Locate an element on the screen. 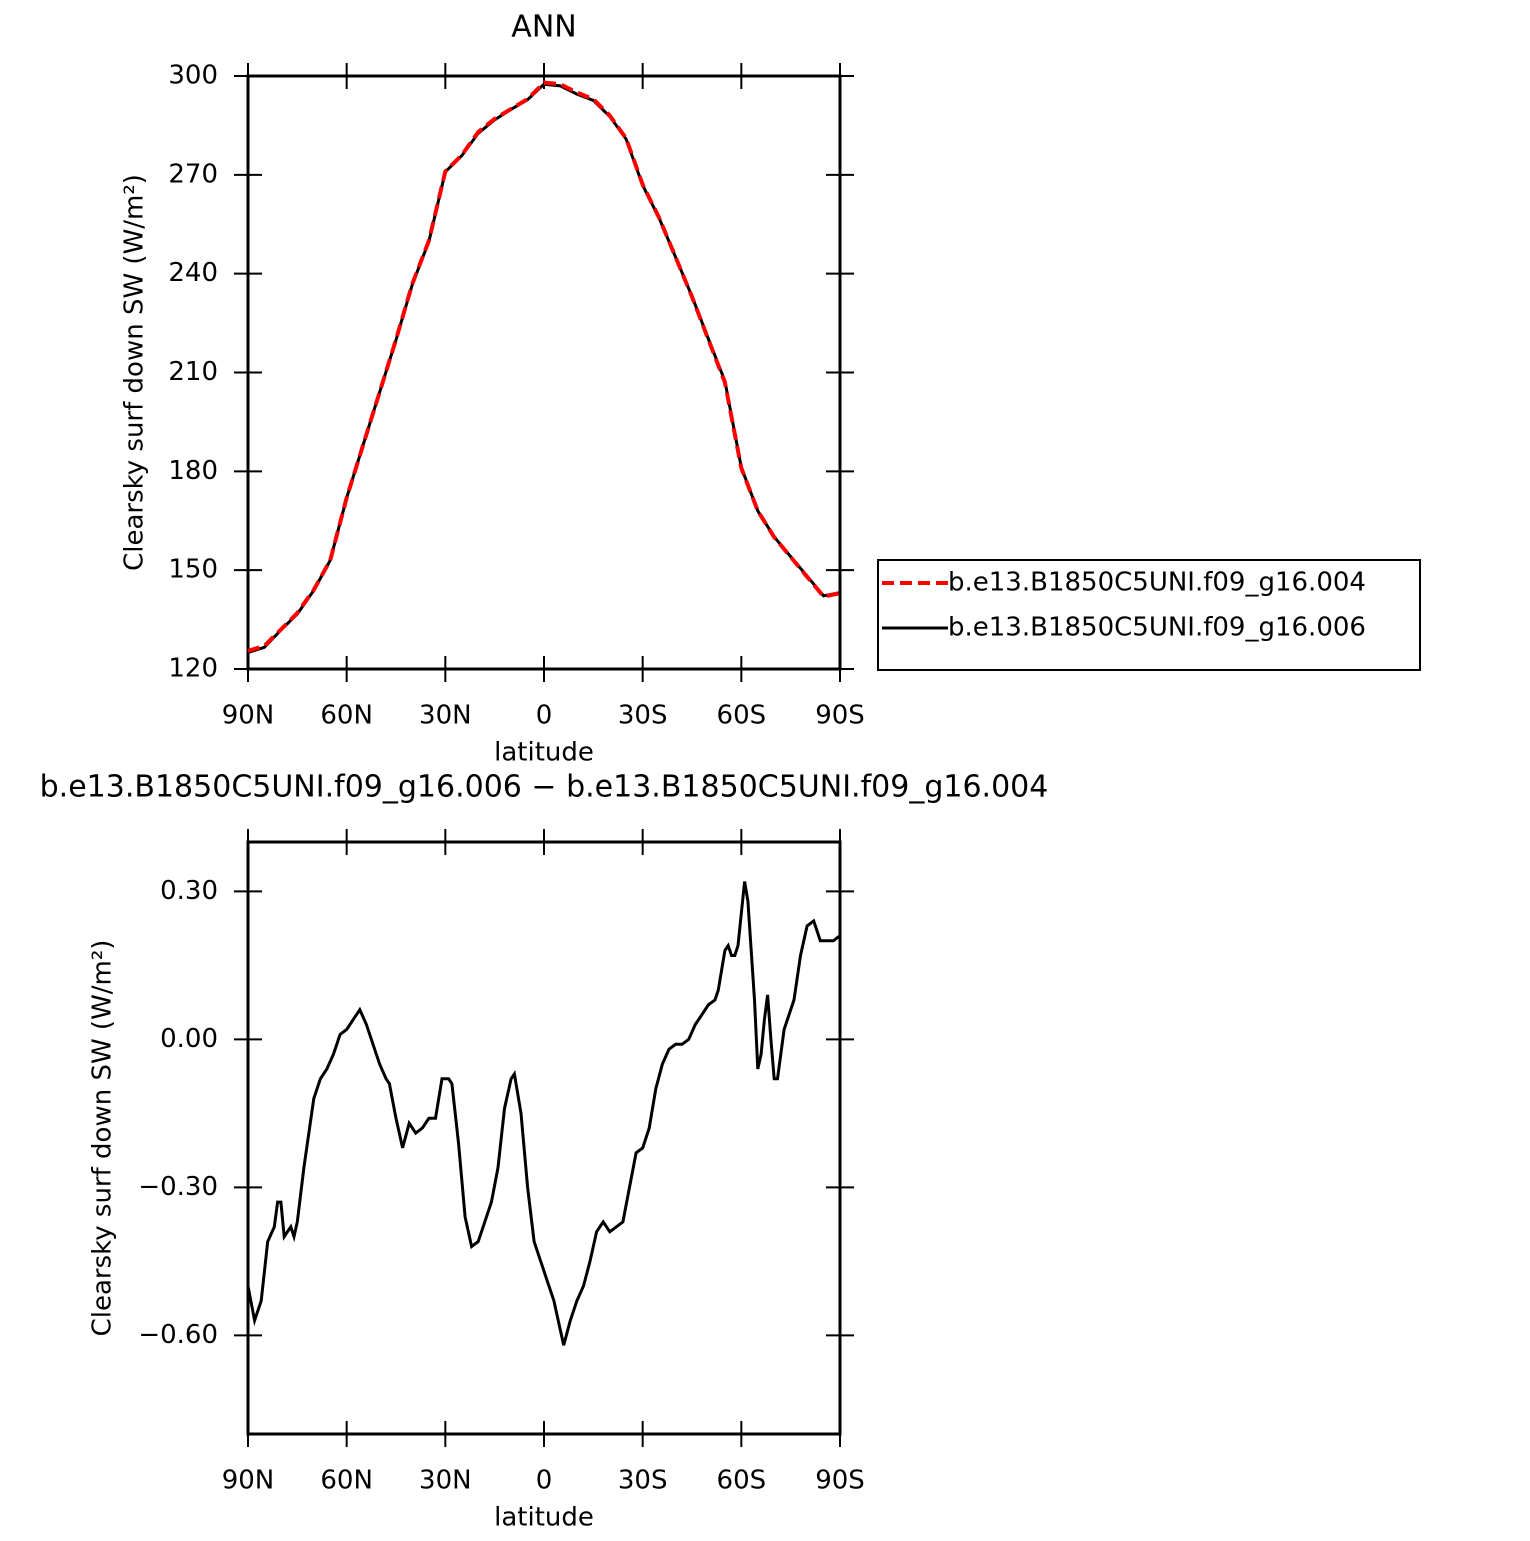 The image size is (1530, 1541). y-tick-label: 300 is located at coordinates (193, 76).